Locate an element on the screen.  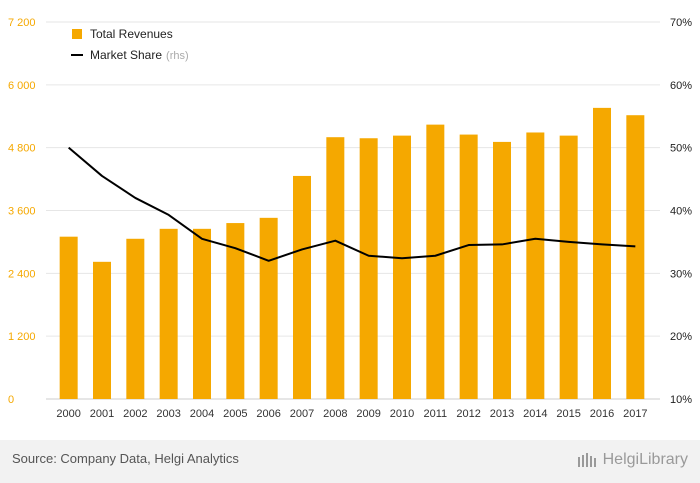
bar-2008 is located at coordinates (335, 268).